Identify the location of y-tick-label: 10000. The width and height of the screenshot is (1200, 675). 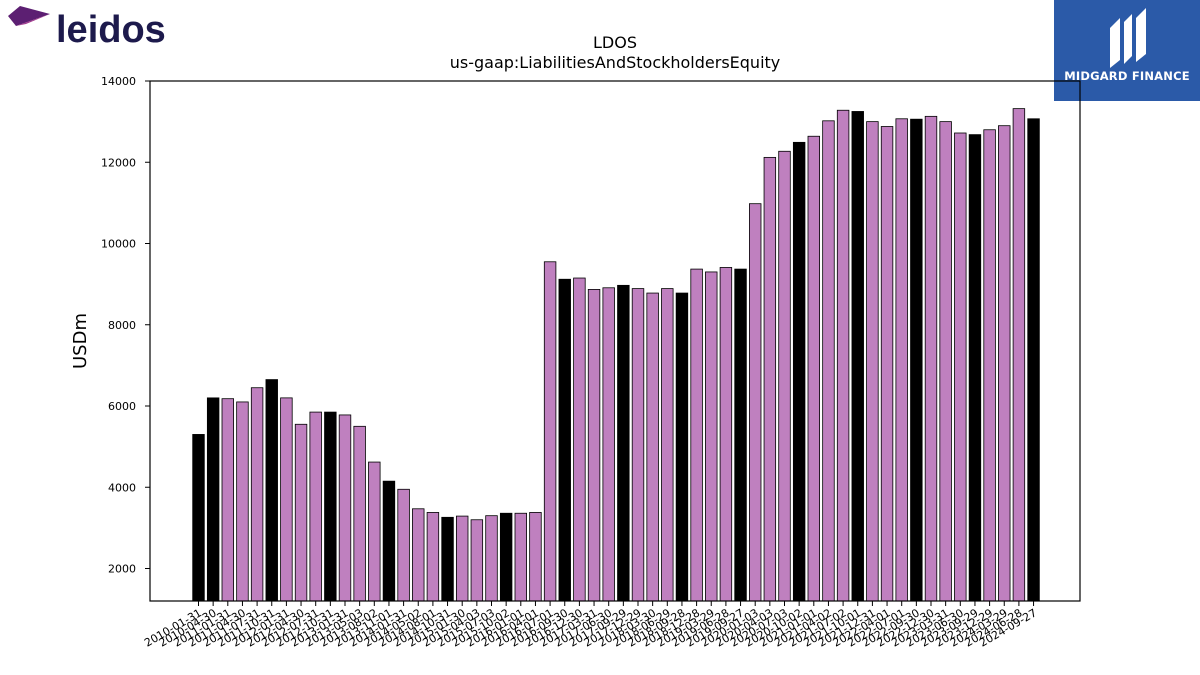
(118, 244).